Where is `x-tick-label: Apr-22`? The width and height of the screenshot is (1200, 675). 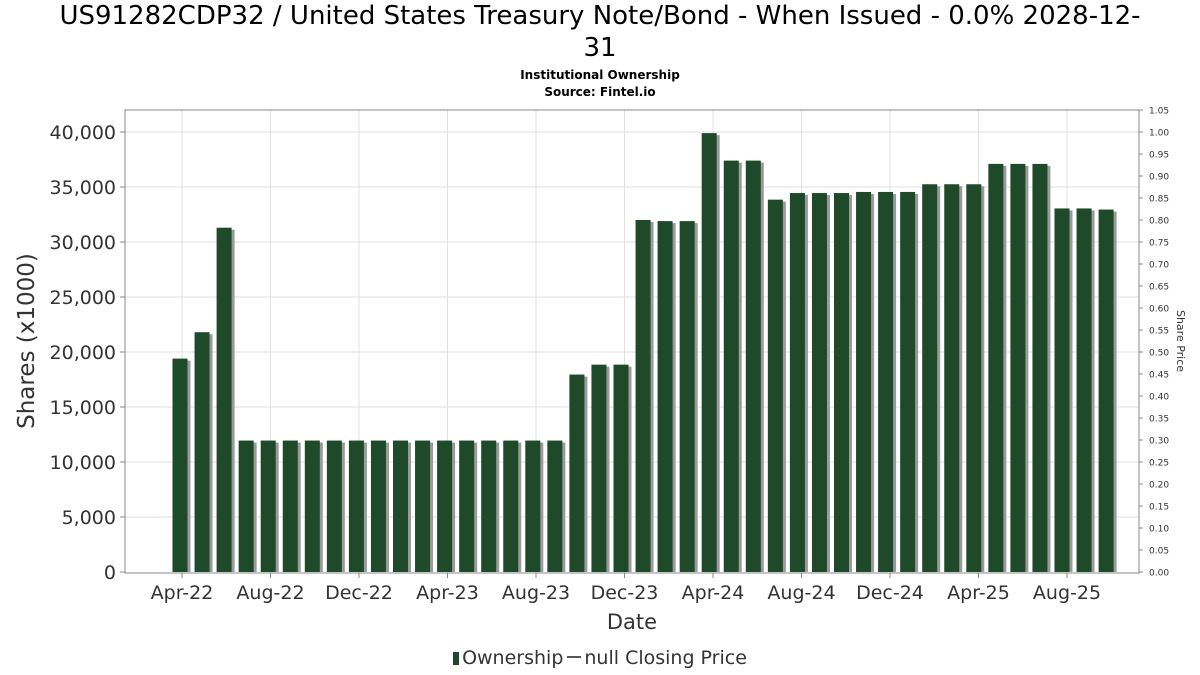 x-tick-label: Apr-22 is located at coordinates (182, 593).